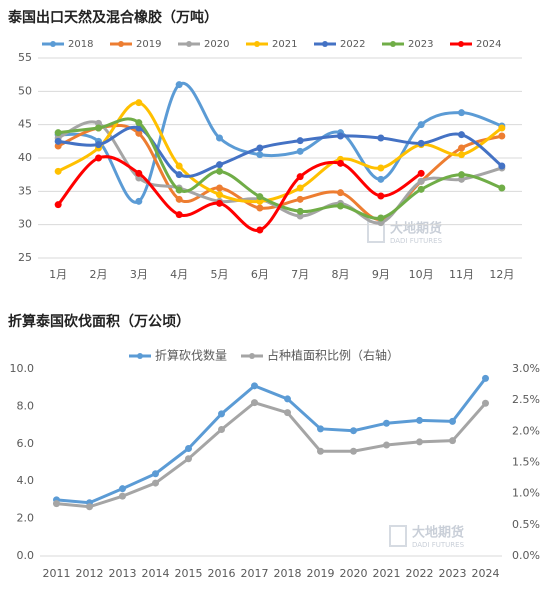  I want to click on x-tick-label: 8月, so click(341, 274).